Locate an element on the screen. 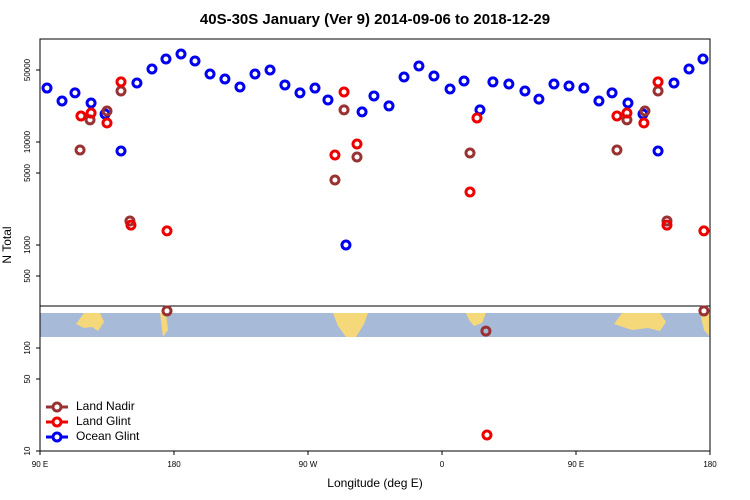 This screenshot has width=750, height=500. legend-label: Ocean Glint is located at coordinates (108, 436).